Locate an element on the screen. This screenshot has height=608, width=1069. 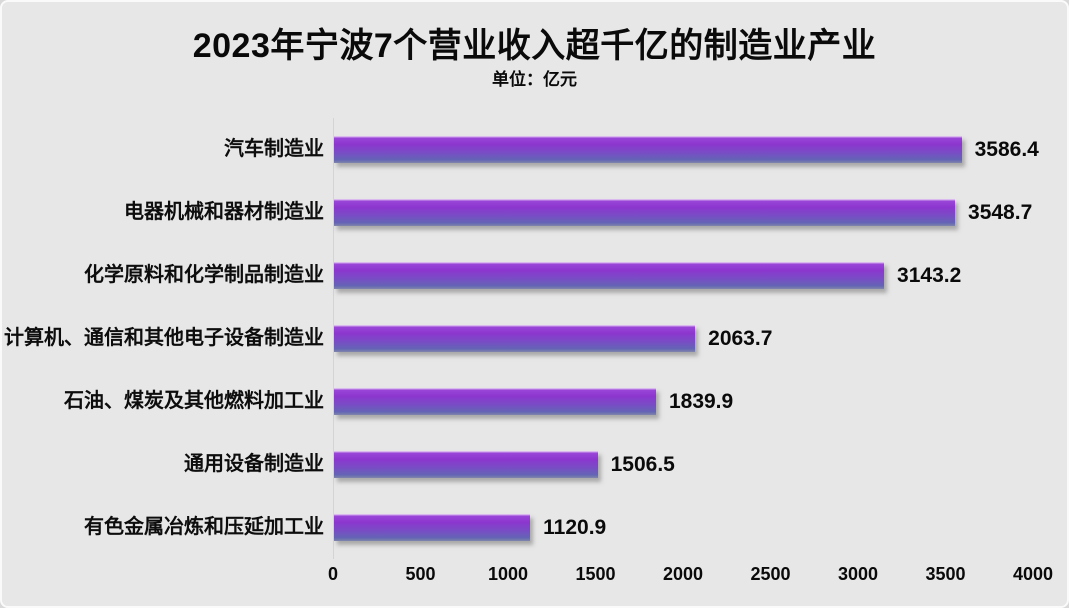
bar-row: 电器机械和器材制造业 3548.7 is located at coordinates (534, 212).